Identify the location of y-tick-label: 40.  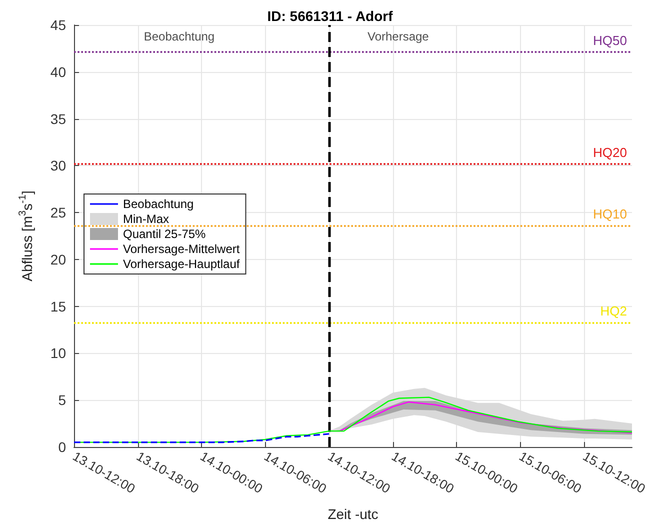
(58, 72).